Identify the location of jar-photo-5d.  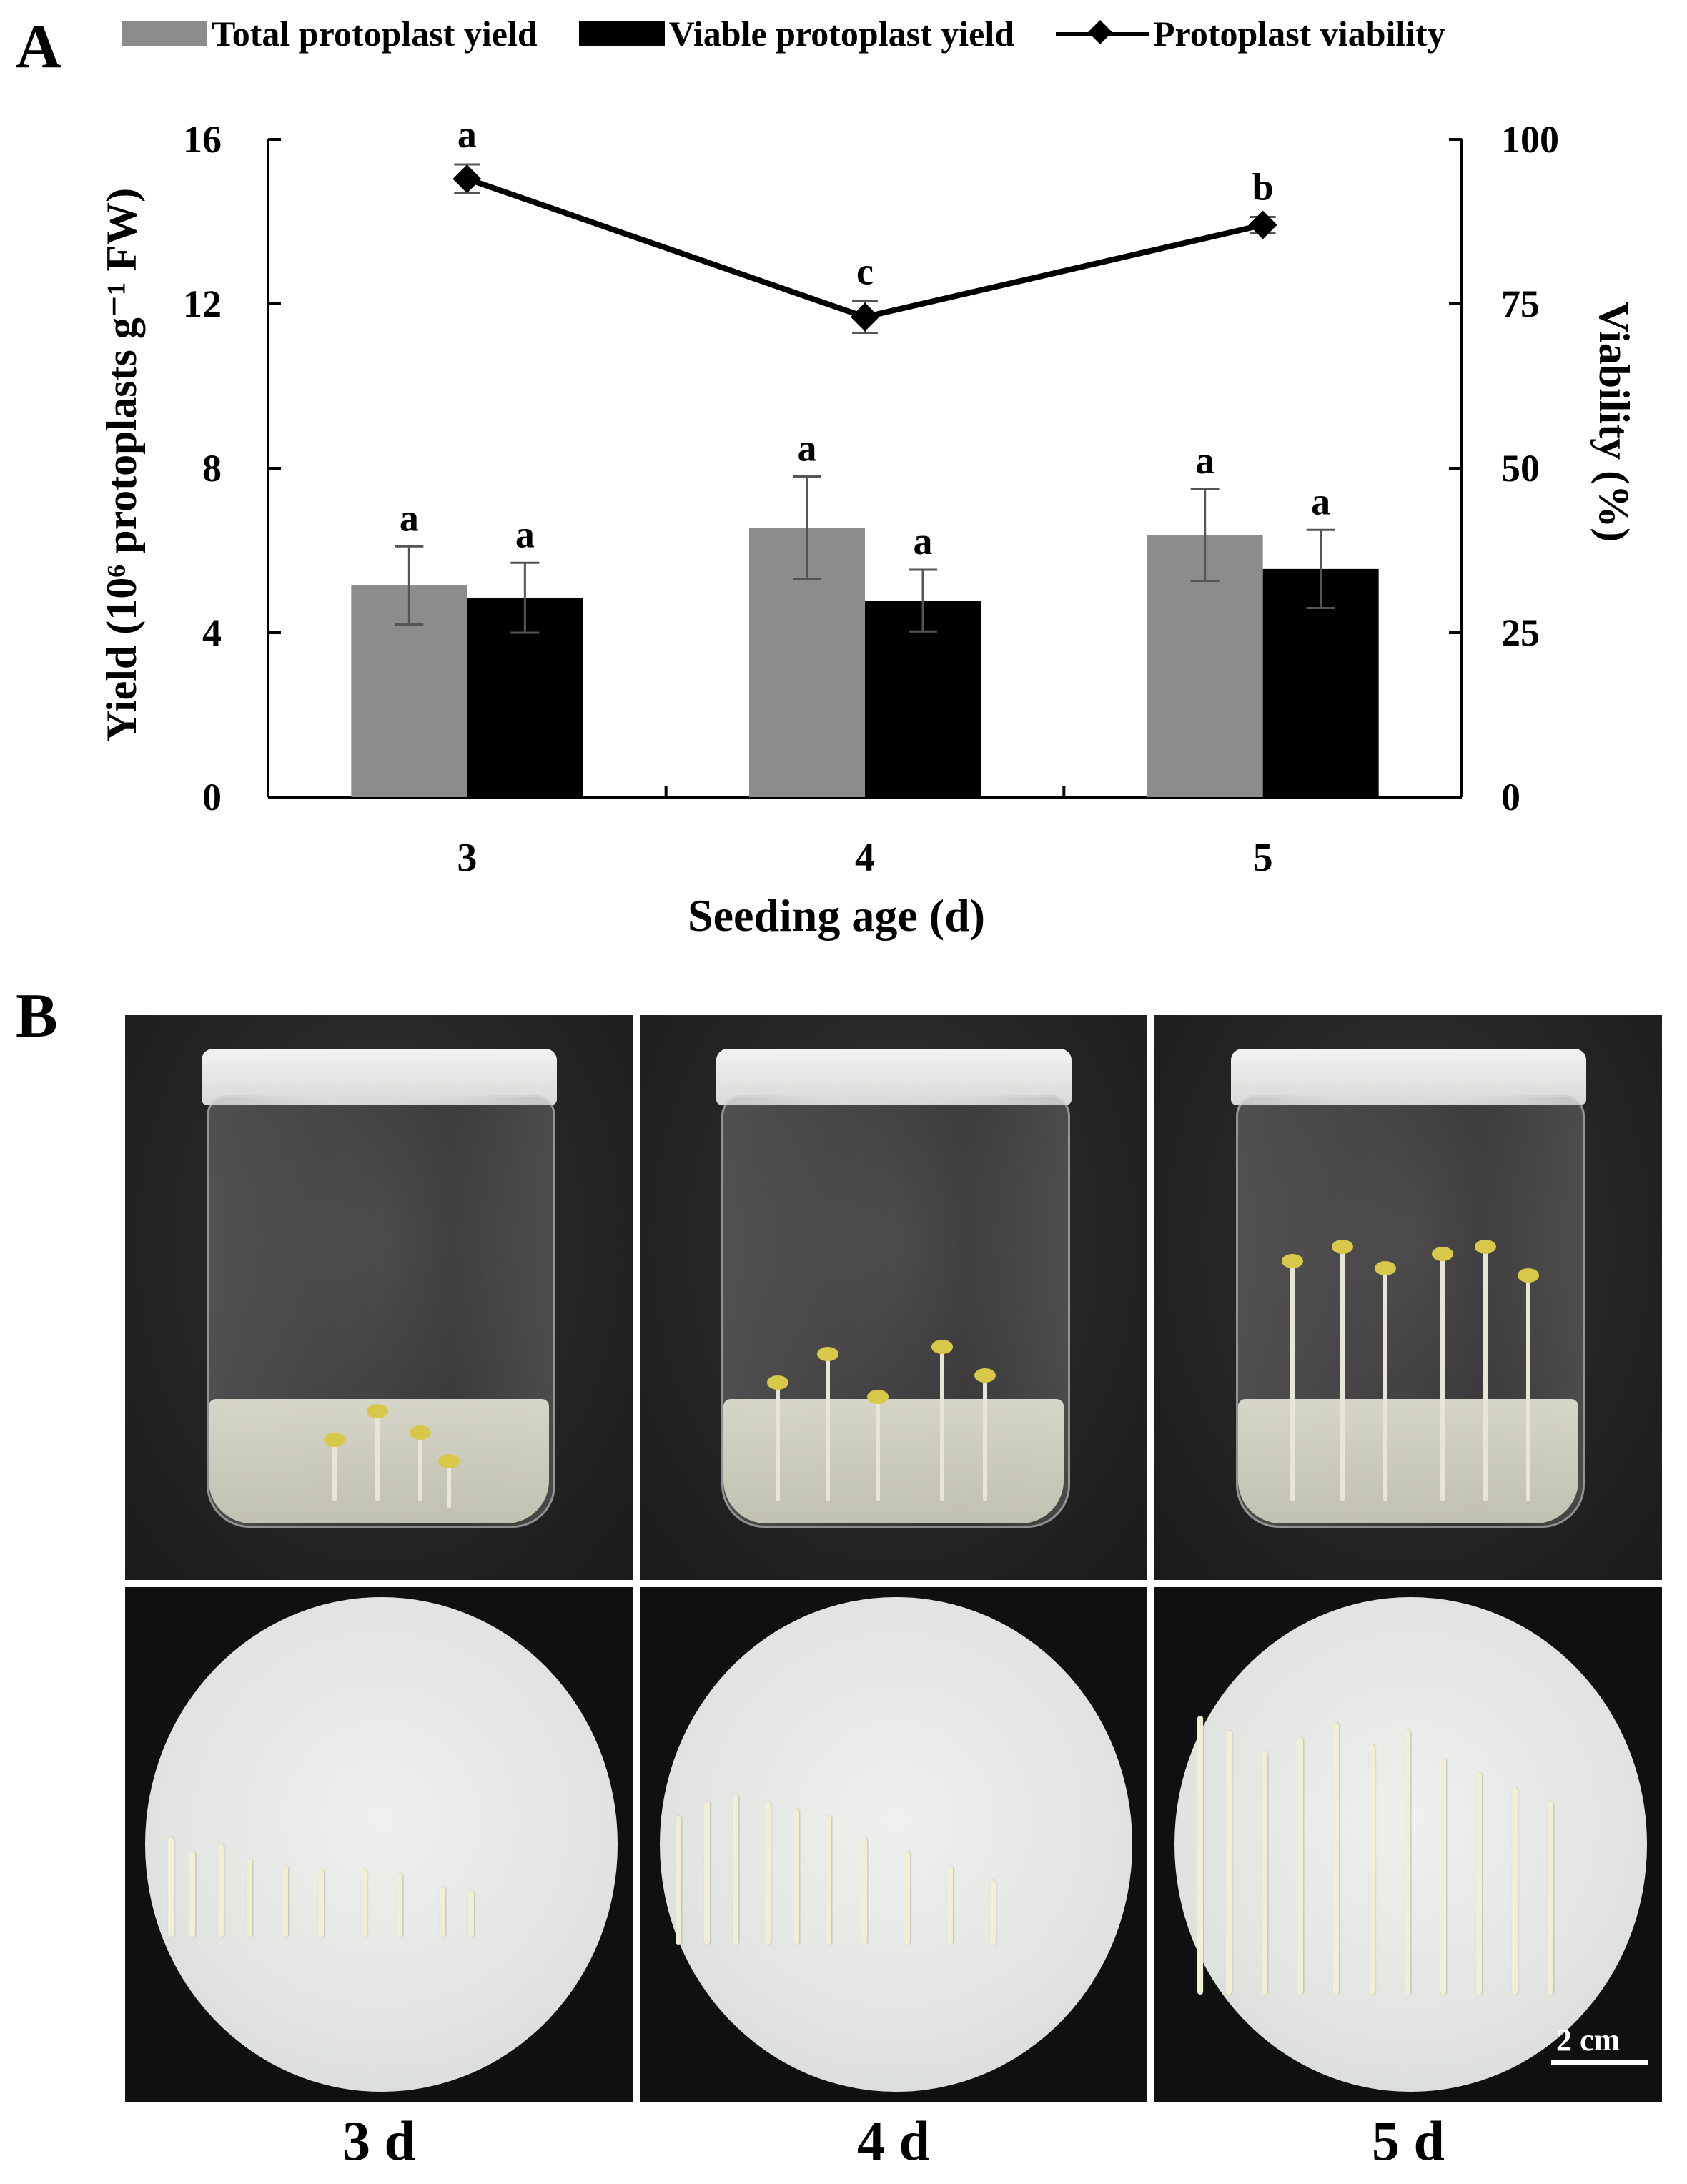
(1408, 1297).